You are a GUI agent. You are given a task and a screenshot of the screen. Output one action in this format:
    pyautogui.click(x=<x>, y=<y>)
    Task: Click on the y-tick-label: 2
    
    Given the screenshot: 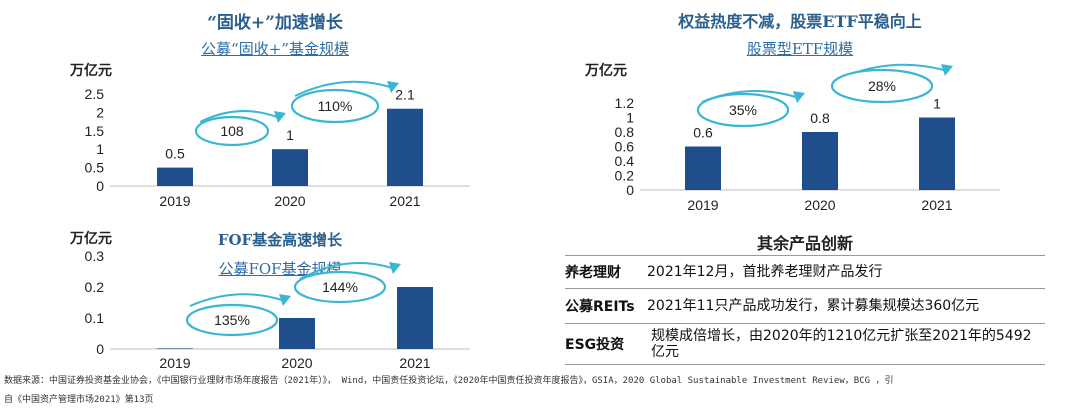 What is the action you would take?
    pyautogui.click(x=100, y=112)
    